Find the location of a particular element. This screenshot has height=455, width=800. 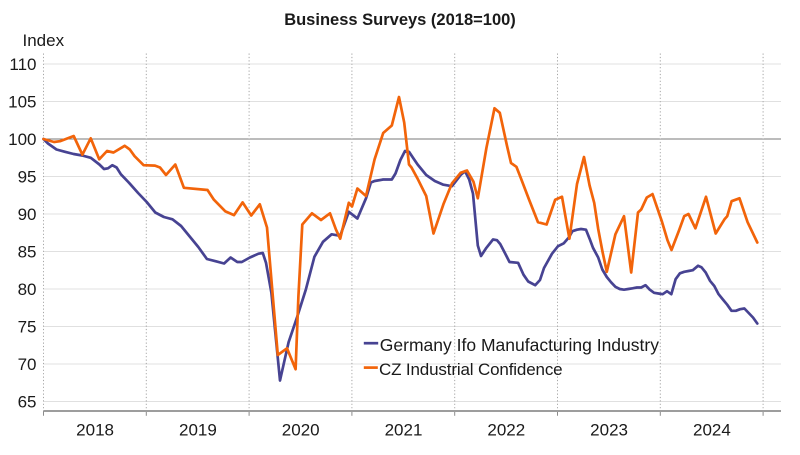

svg-text: 2022 is located at coordinates (506, 430).